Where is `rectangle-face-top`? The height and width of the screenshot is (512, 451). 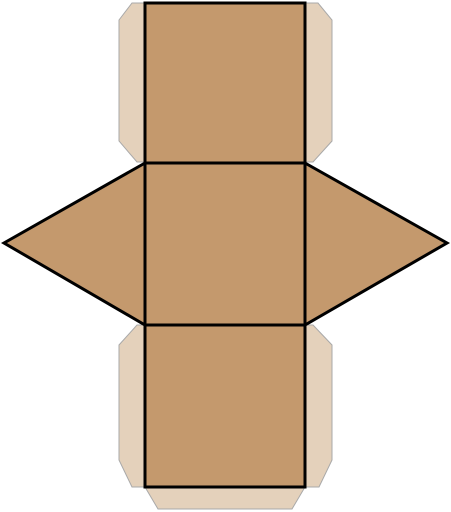 rectangle-face-top is located at coordinates (225, 83).